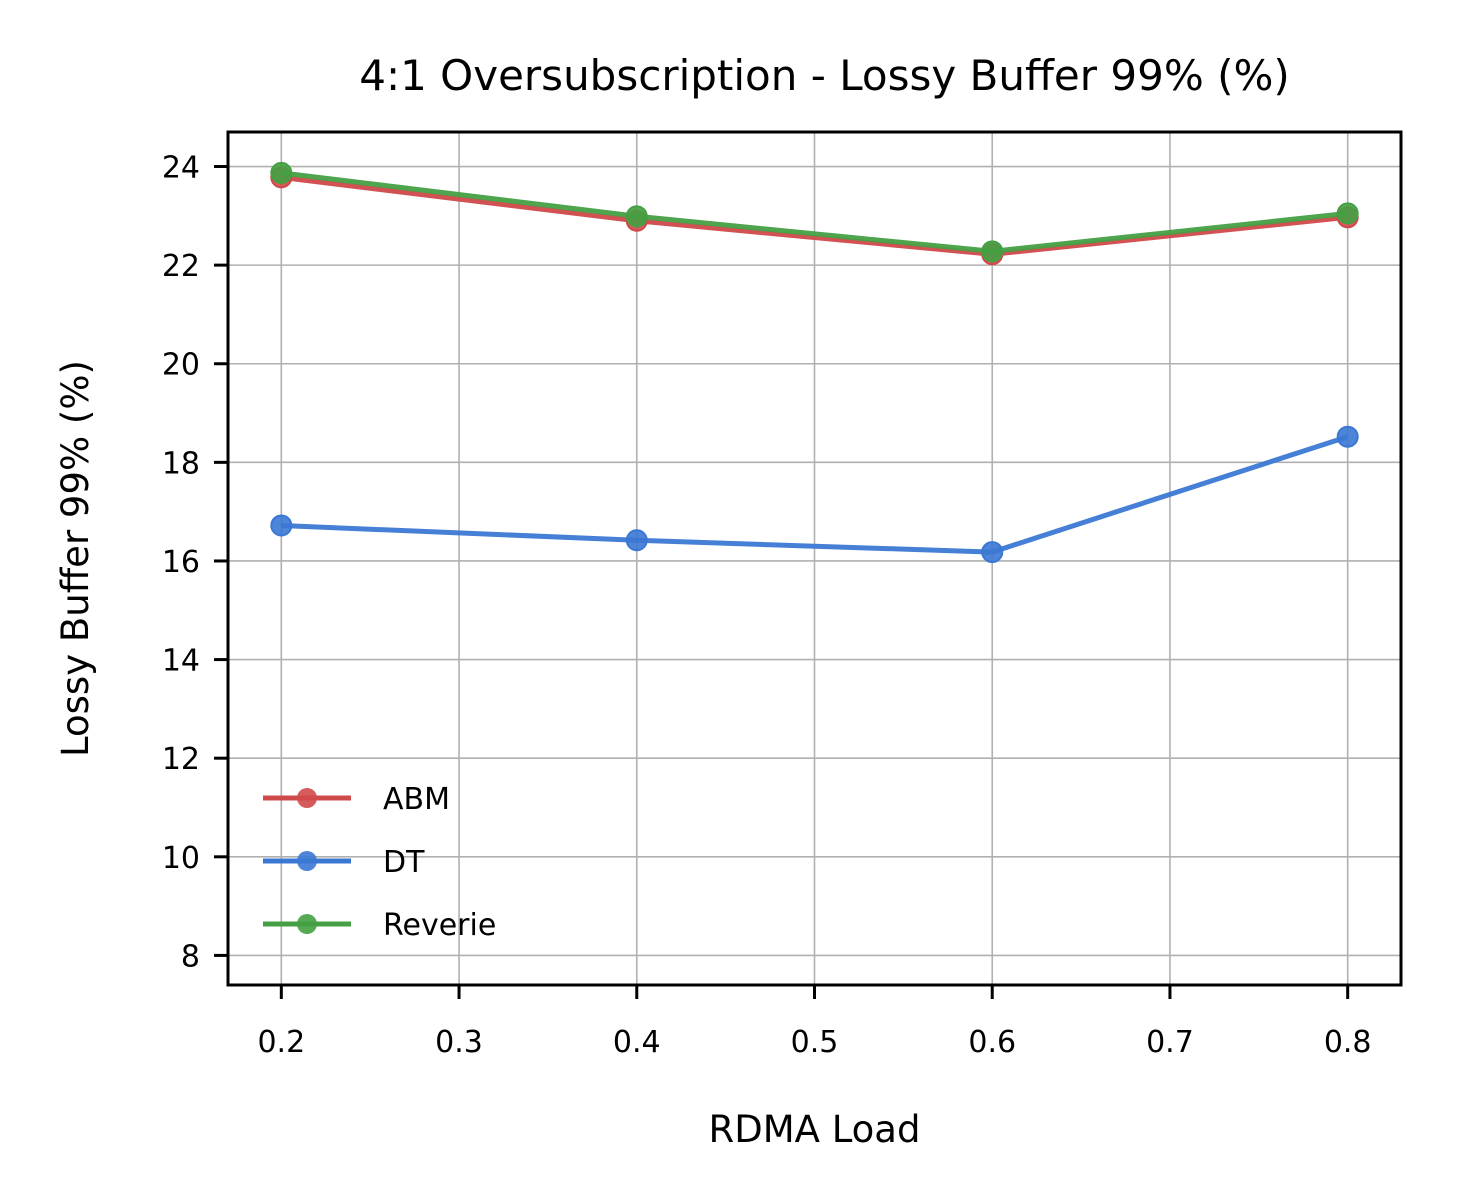  I want to click on y-tick-label: 10, so click(181, 858).